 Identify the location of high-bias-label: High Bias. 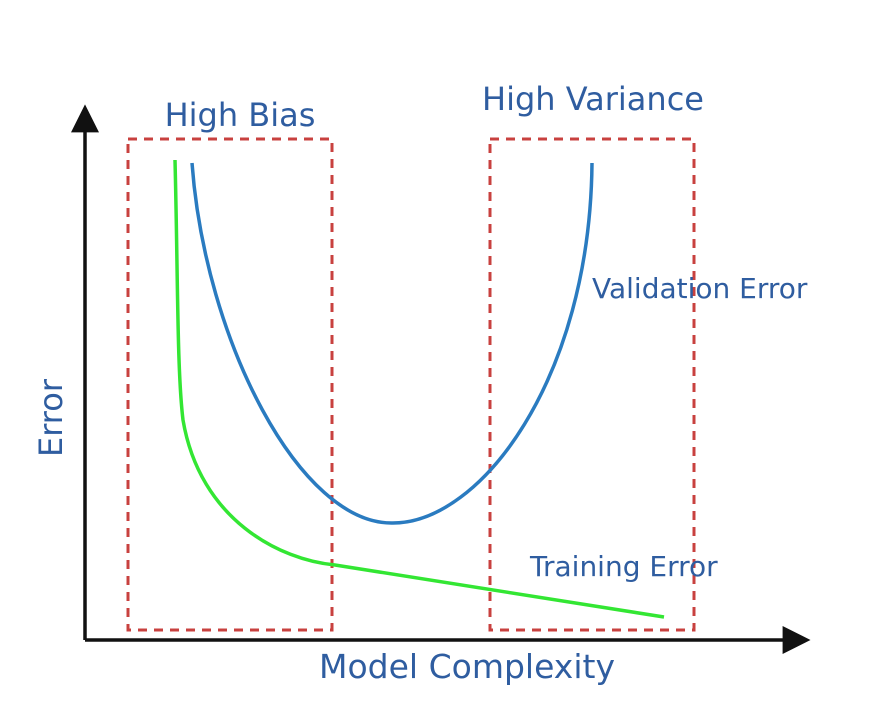
(240, 115).